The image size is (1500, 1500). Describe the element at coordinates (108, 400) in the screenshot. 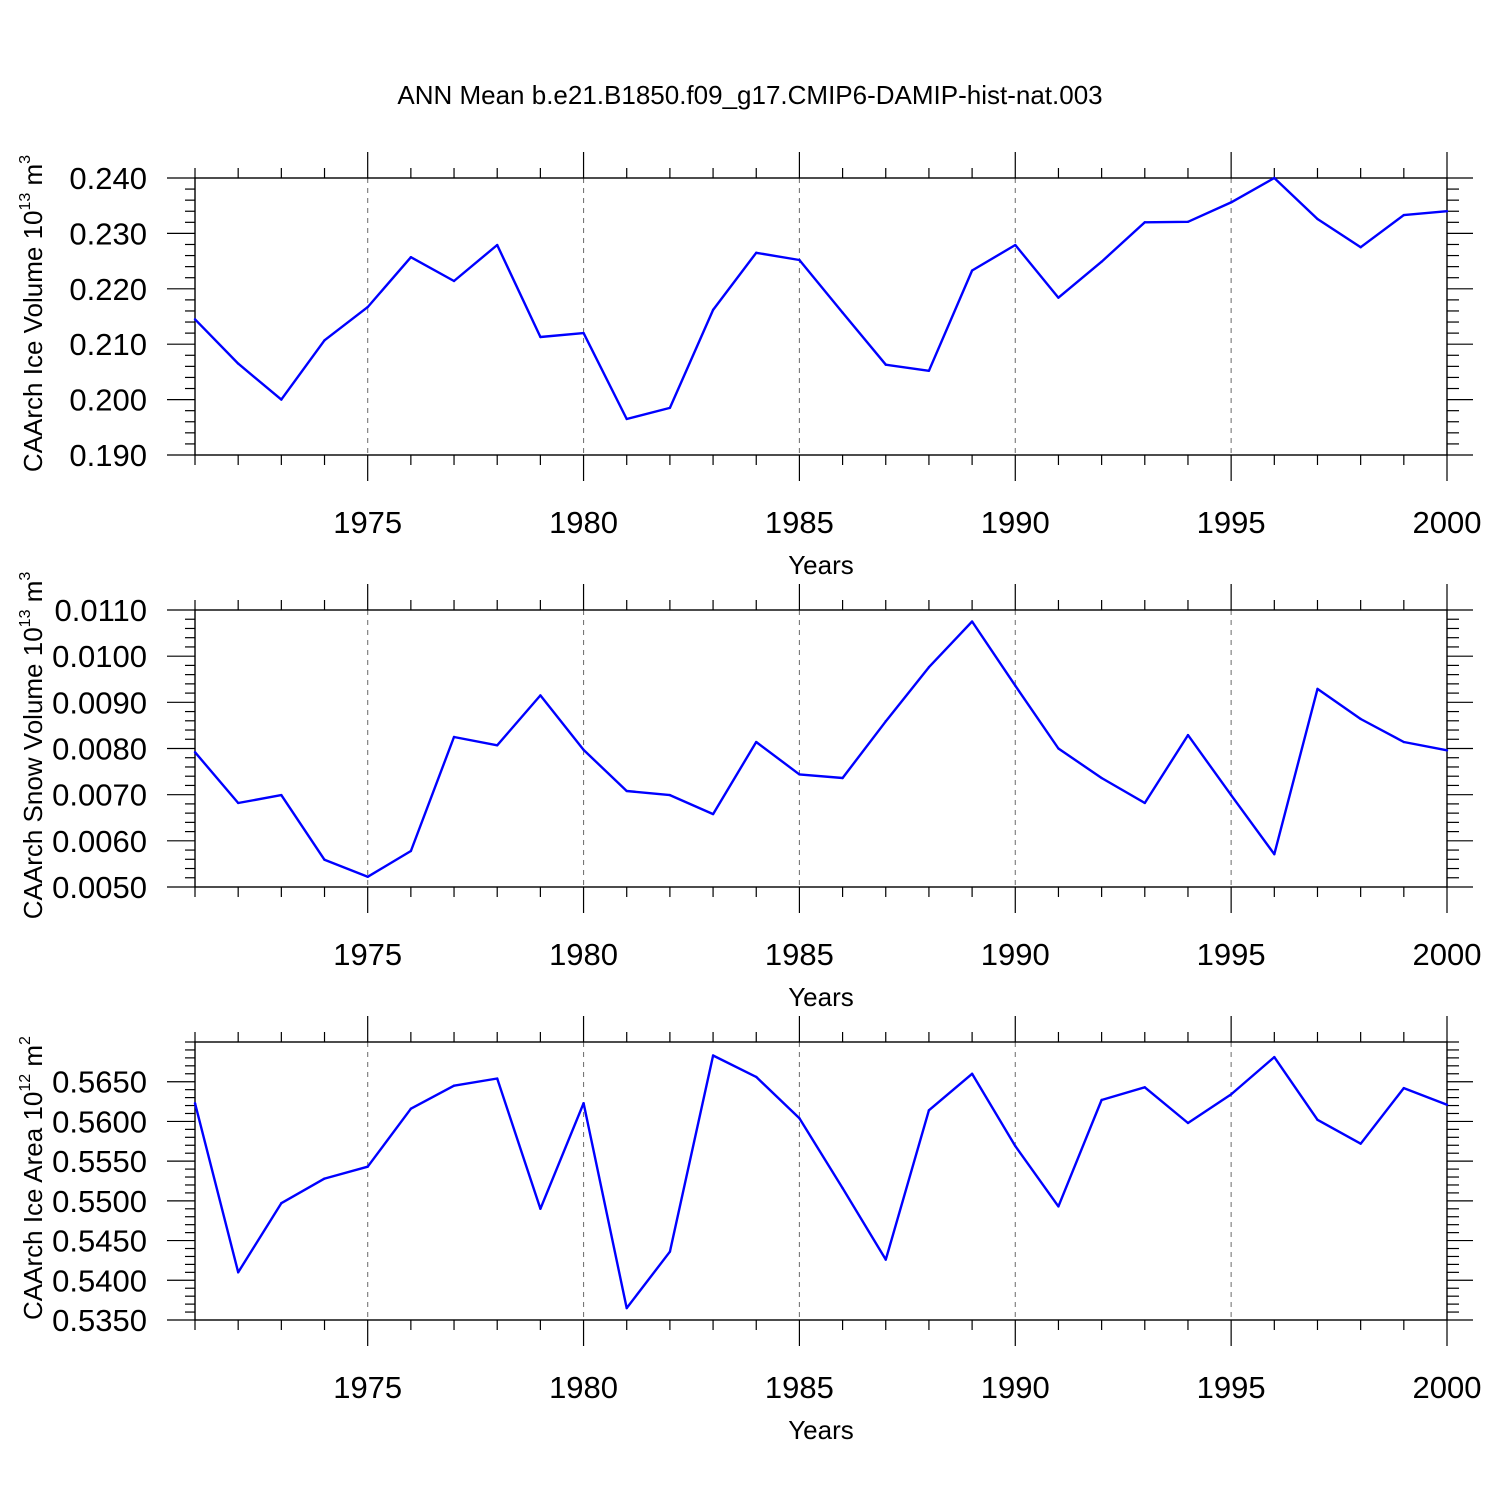

I see `y-tick-label: 0.200` at that location.